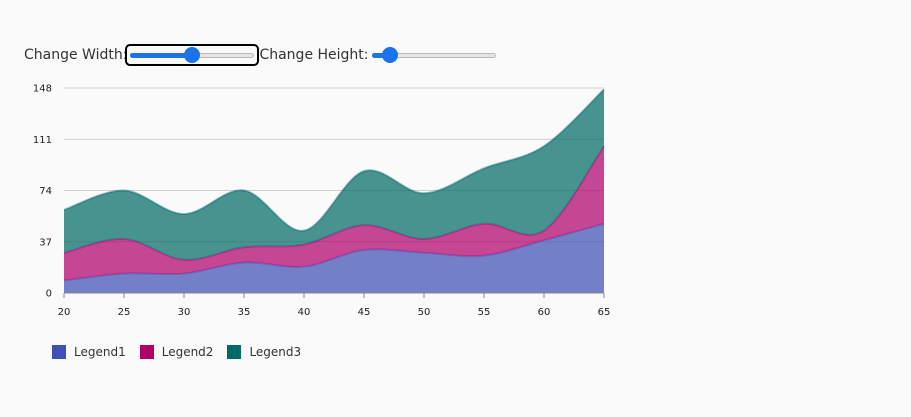 This screenshot has width=911, height=417. I want to click on width-label: Change Width:, so click(76, 55).